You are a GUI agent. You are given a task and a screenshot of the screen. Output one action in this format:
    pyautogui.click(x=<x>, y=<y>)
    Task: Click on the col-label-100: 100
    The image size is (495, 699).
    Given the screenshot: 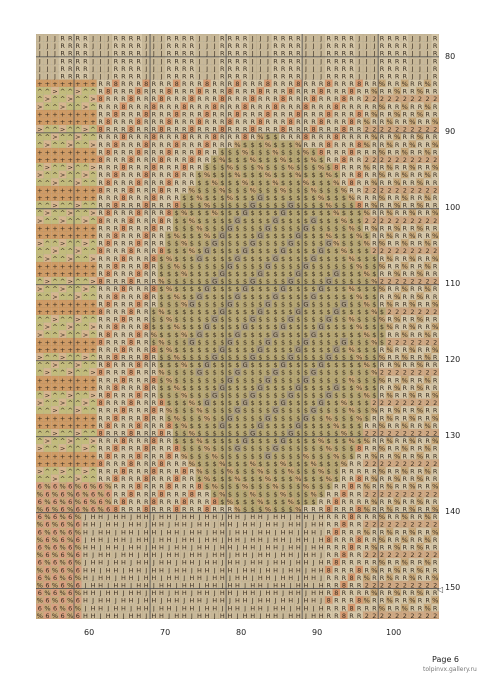 What is the action you would take?
    pyautogui.click(x=393, y=632)
    